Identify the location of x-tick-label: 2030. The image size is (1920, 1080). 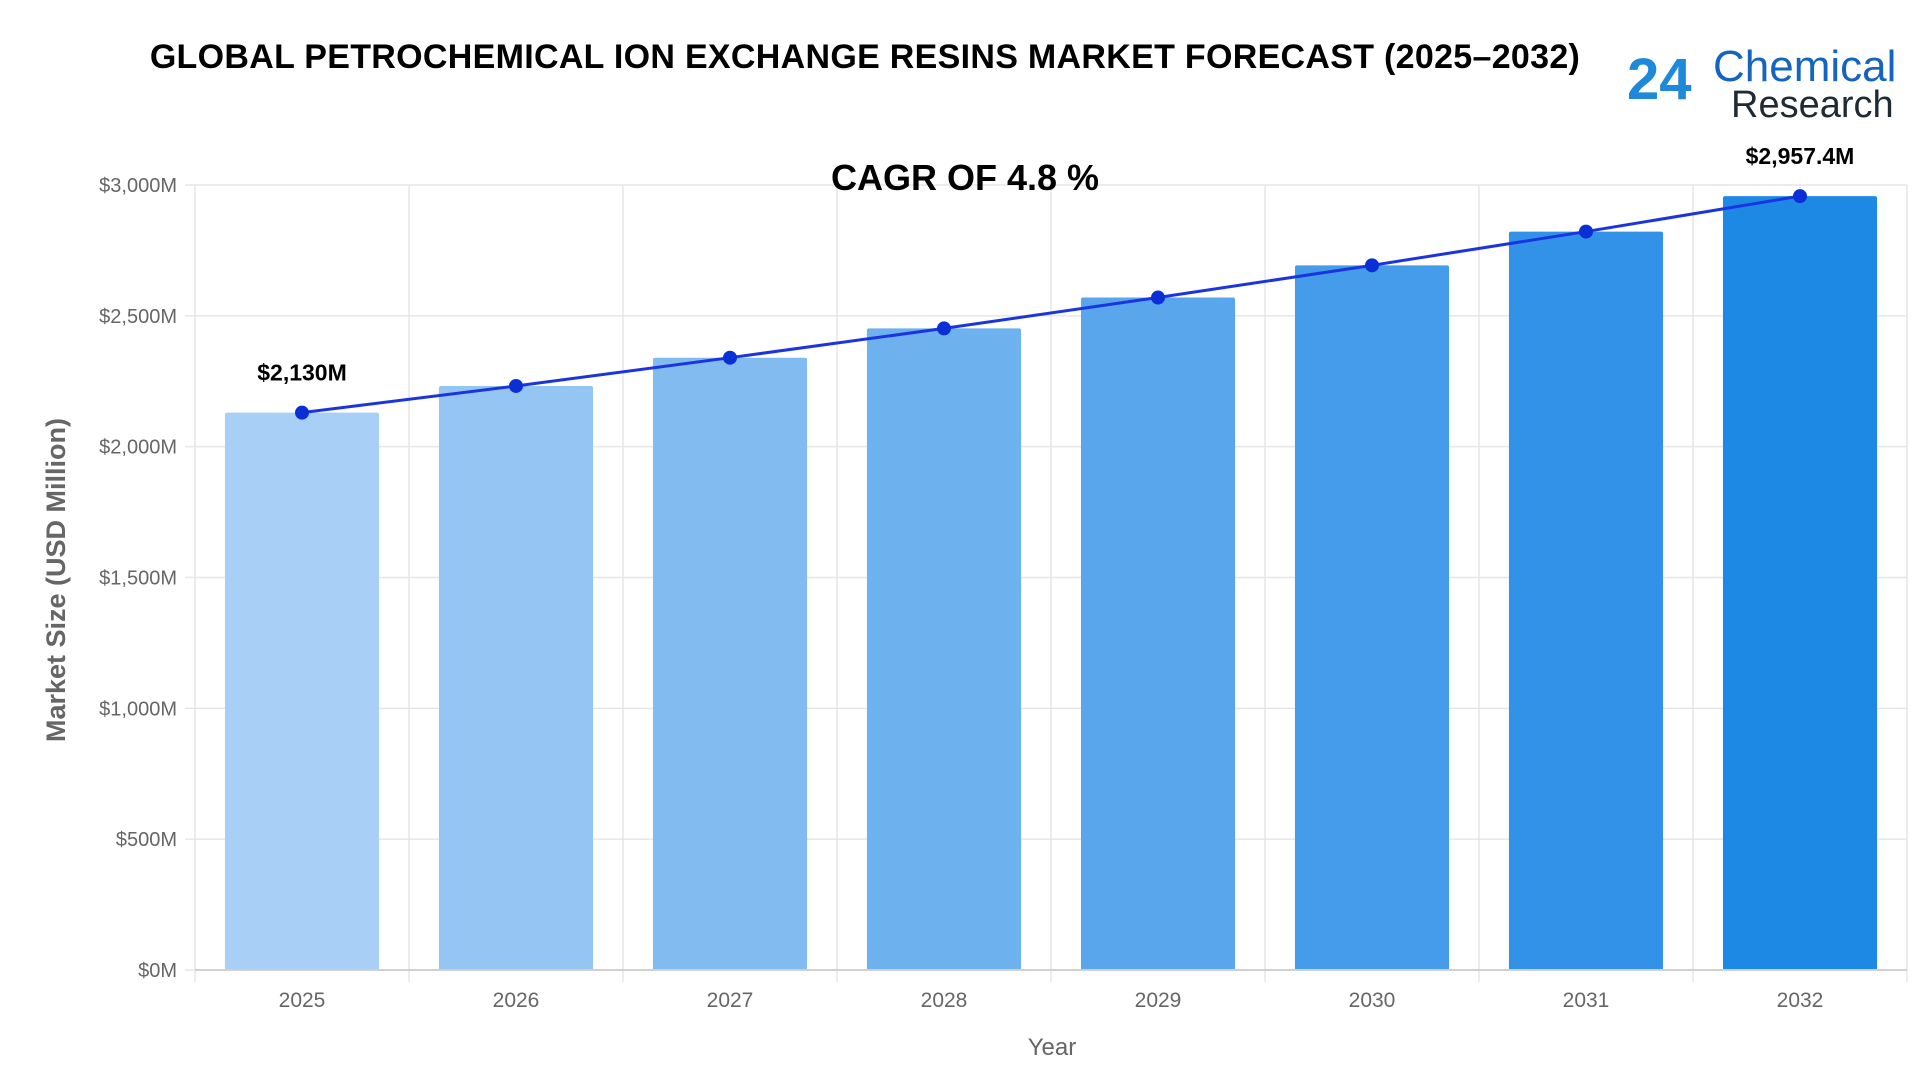
(1372, 1000).